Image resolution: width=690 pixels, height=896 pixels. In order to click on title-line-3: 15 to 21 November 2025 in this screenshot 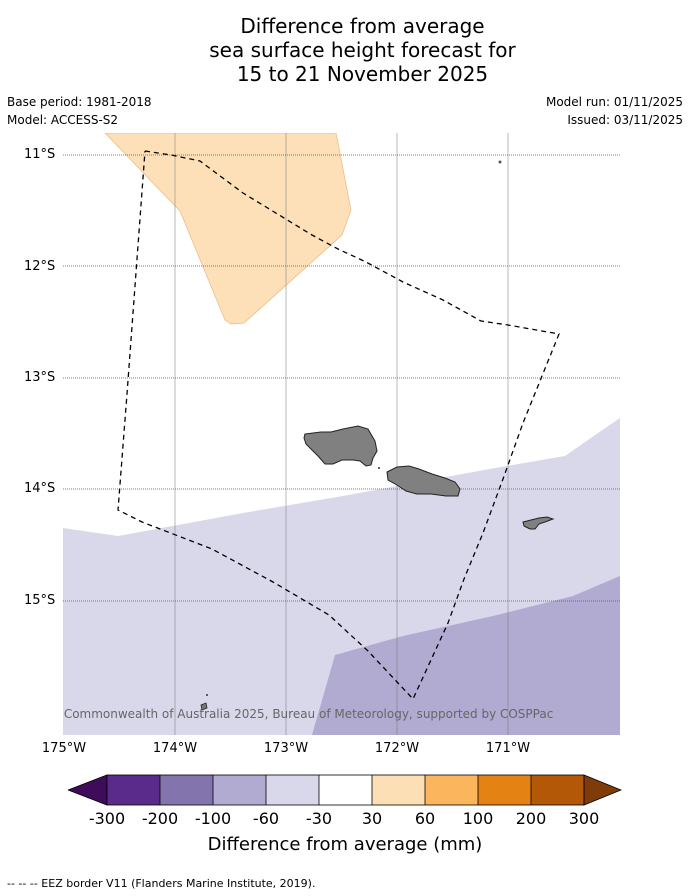, I will do `click(362, 74)`.